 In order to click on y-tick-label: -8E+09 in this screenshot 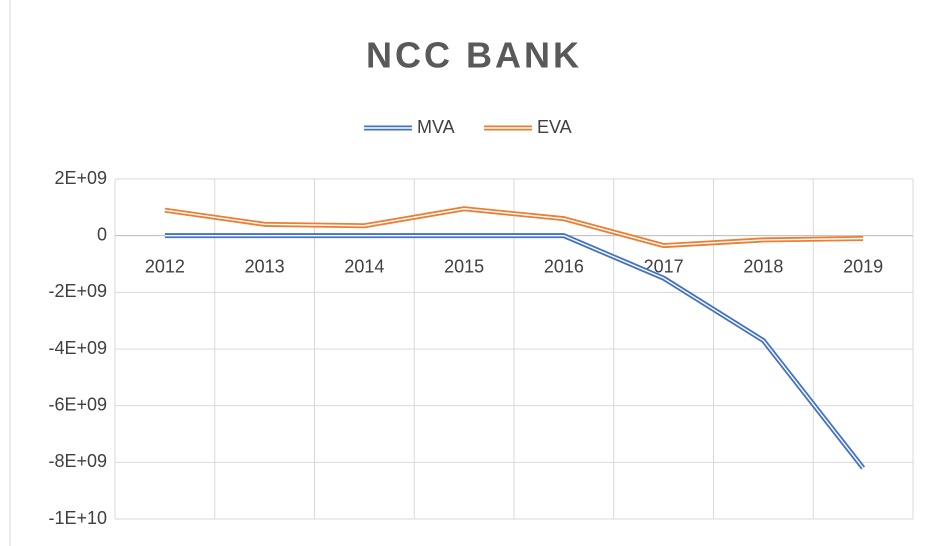, I will do `click(77, 461)`.